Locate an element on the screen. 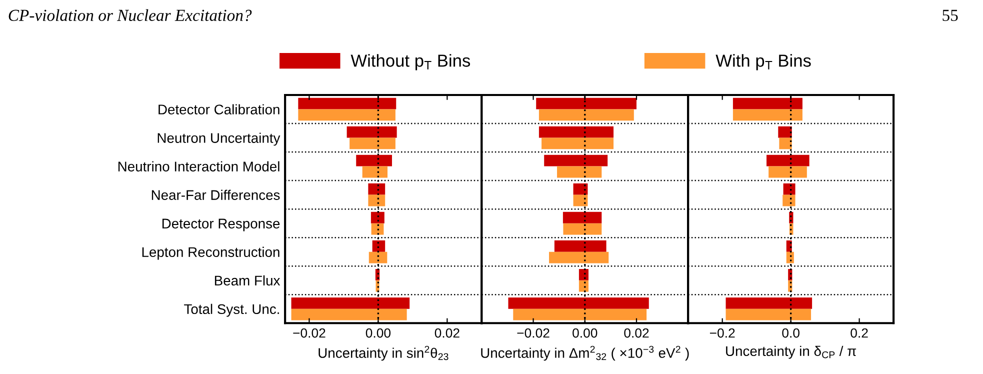  x-axis-title: Uncertainty in sin$^{2}$θ$_{23}$ is located at coordinates (383, 353).